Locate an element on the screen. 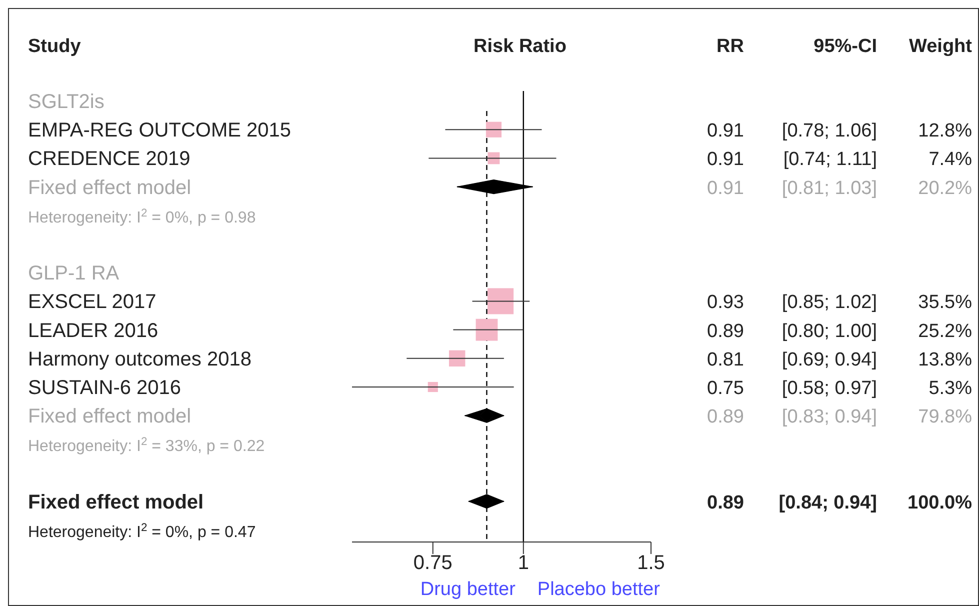 The width and height of the screenshot is (979, 606). x-tick-label: 1.5 is located at coordinates (651, 563).